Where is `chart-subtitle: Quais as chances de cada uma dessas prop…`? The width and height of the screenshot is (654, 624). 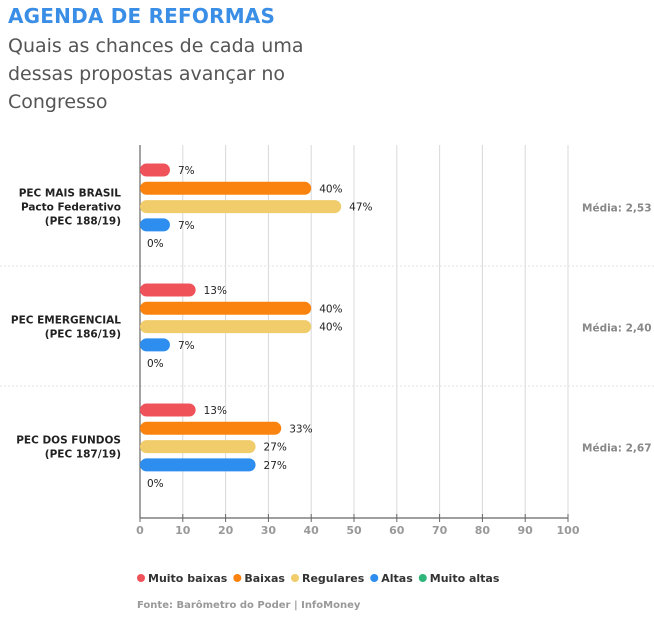
chart-subtitle: Quais as chances de cada uma dessas prop… is located at coordinates (156, 74).